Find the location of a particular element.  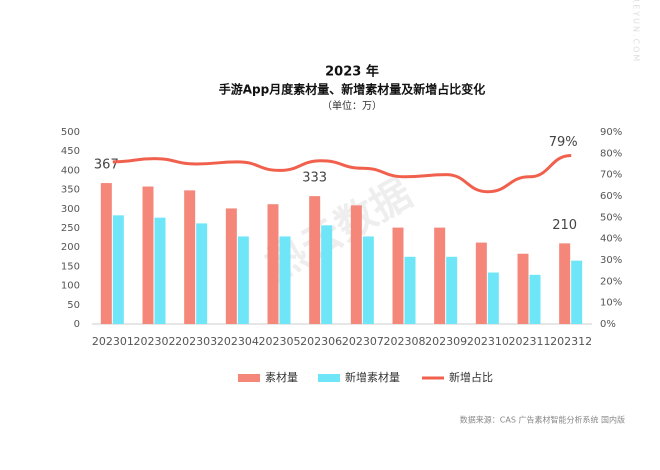

data-label: 367 is located at coordinates (106, 165).